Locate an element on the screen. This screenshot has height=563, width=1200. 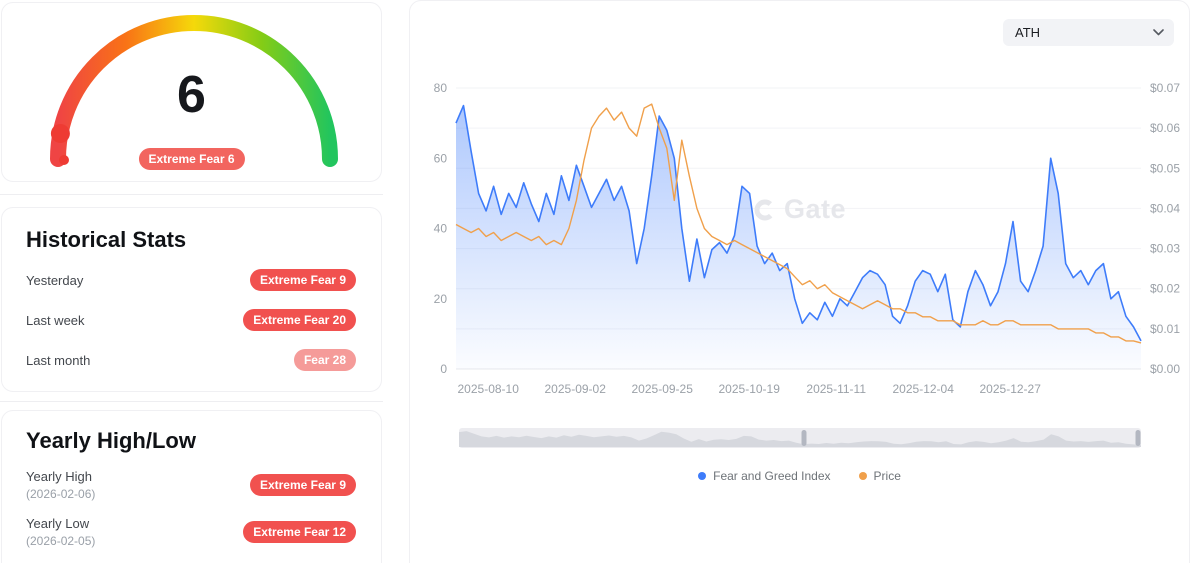
svg-text: $0.03 is located at coordinates (1165, 249).